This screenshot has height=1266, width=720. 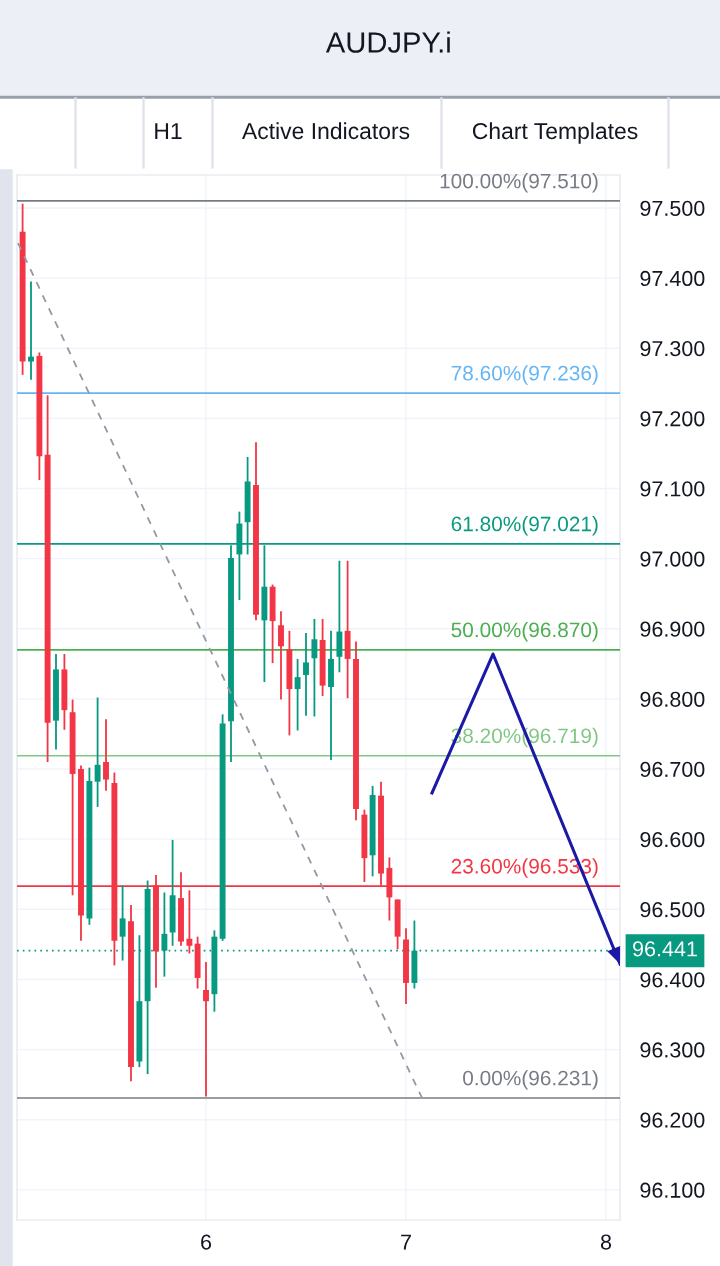 What do you see at coordinates (672, 349) in the screenshot?
I see `y-tick-label: 97.300` at bounding box center [672, 349].